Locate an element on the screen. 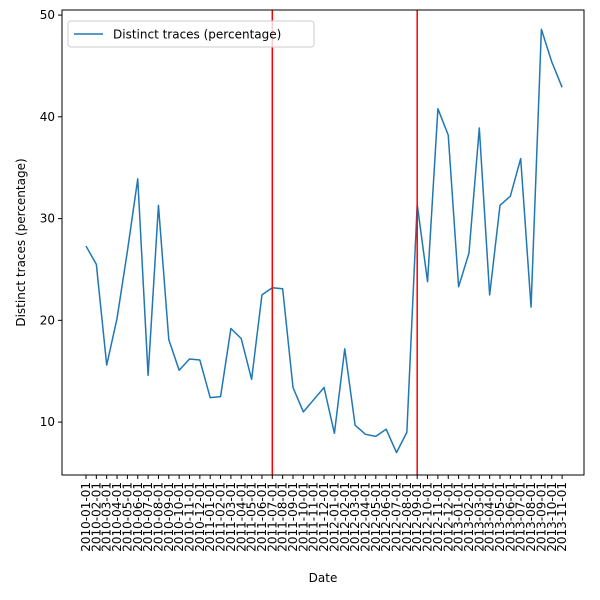 The width and height of the screenshot is (600, 600). x-tick-label: 2012-03-01 is located at coordinates (355, 517).